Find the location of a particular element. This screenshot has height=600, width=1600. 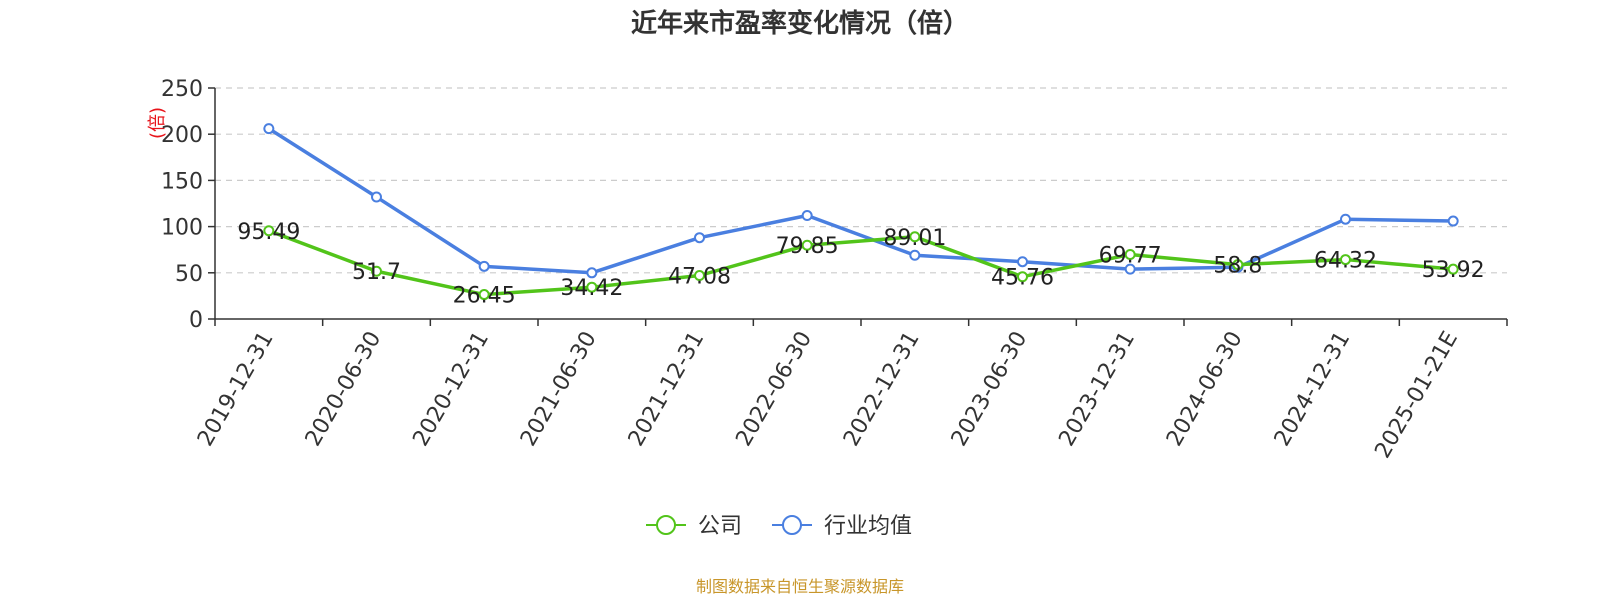

y-axis-unit-label: (倍) is located at coordinates (157, 123).